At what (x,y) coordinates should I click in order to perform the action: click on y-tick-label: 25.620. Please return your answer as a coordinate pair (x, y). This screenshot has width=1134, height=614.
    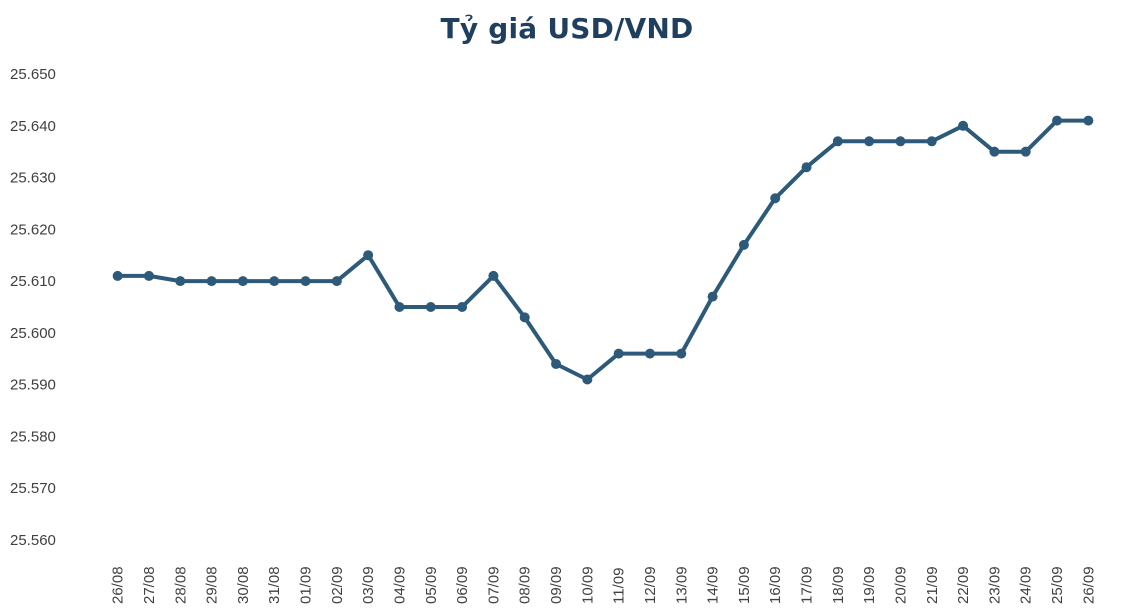
    Looking at the image, I should click on (33, 229).